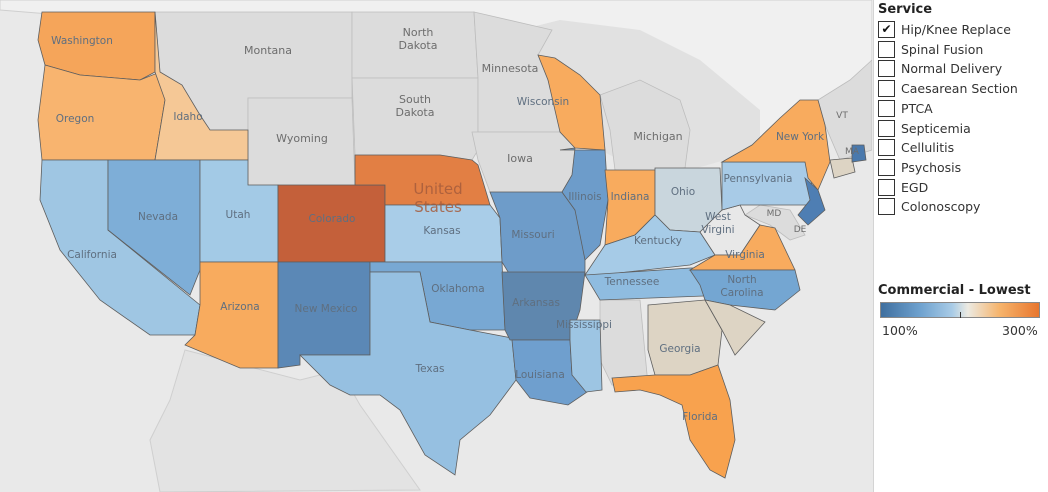 The image size is (1048, 492). What do you see at coordinates (418, 45) in the screenshot?
I see `region-label-north-dakota: Dakota` at bounding box center [418, 45].